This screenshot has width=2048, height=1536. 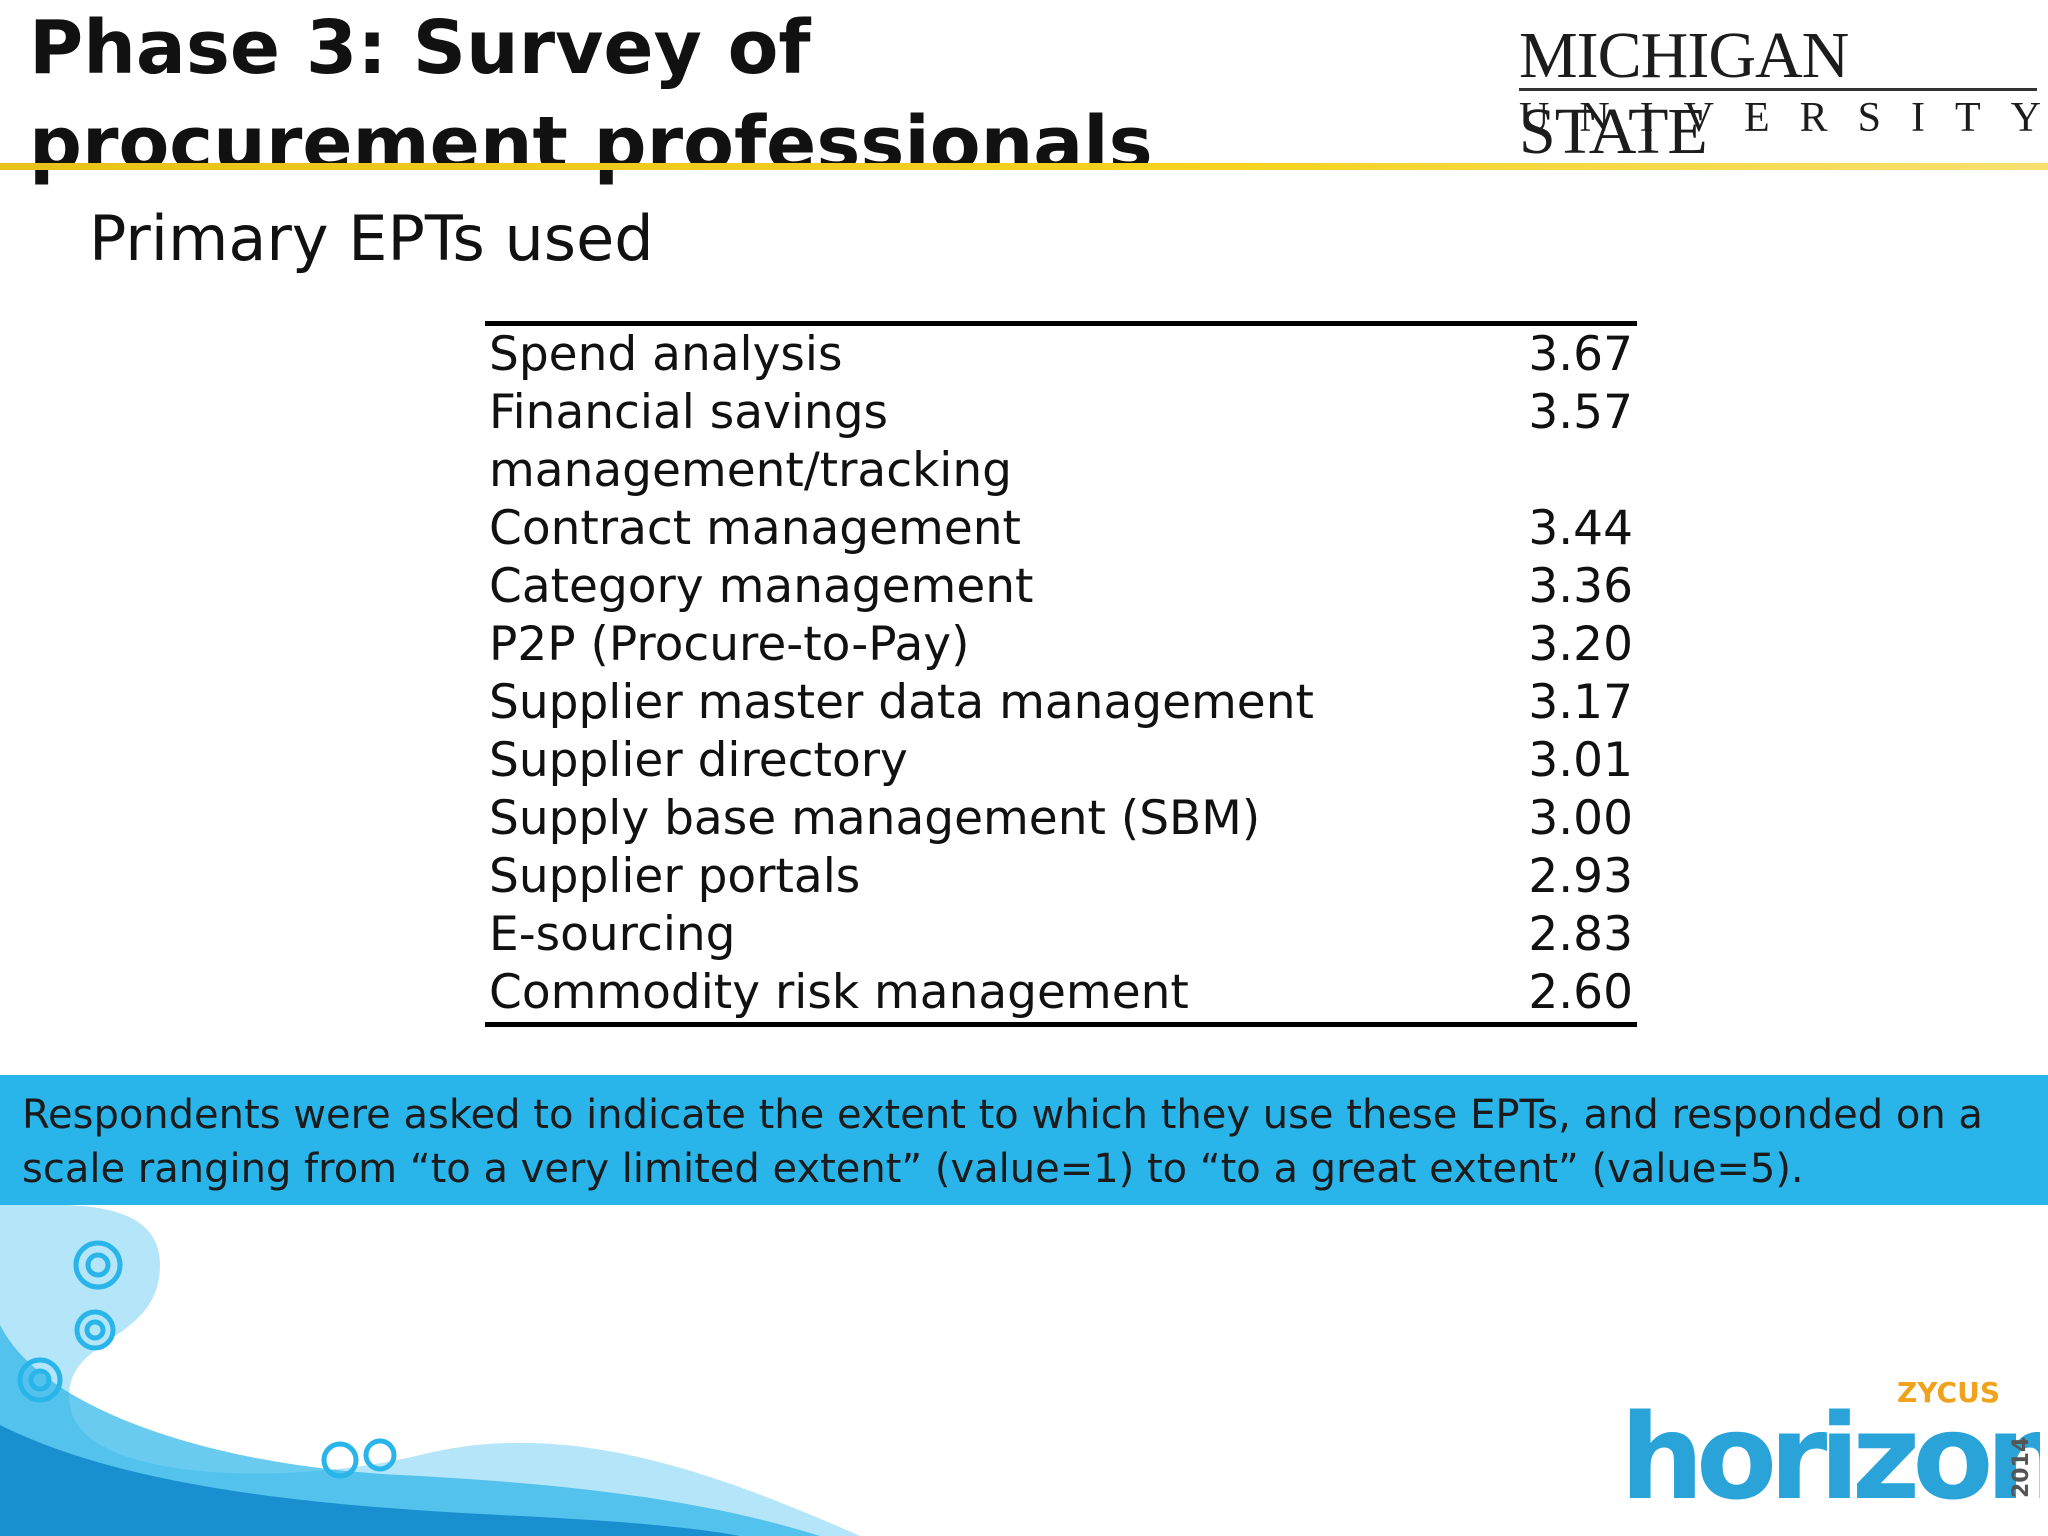 I want to click on logo-rule, so click(x=1778, y=89).